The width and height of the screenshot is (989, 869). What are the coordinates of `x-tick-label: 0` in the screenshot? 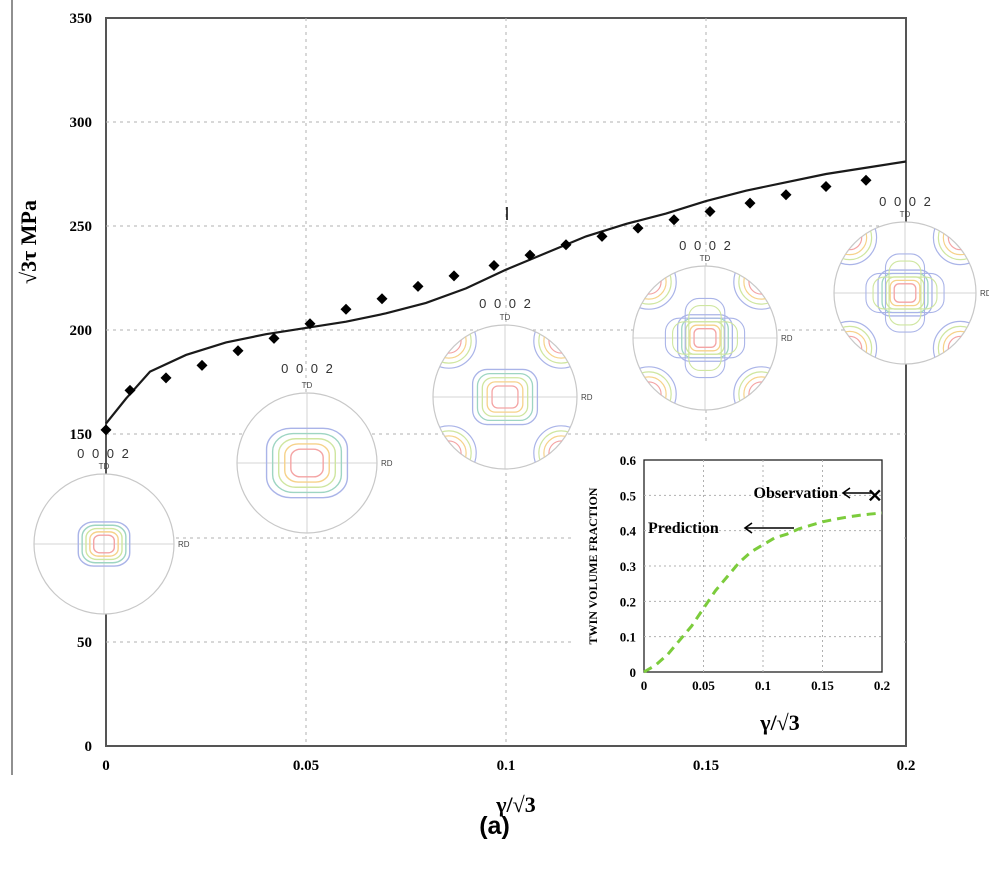 It's located at (106, 766).